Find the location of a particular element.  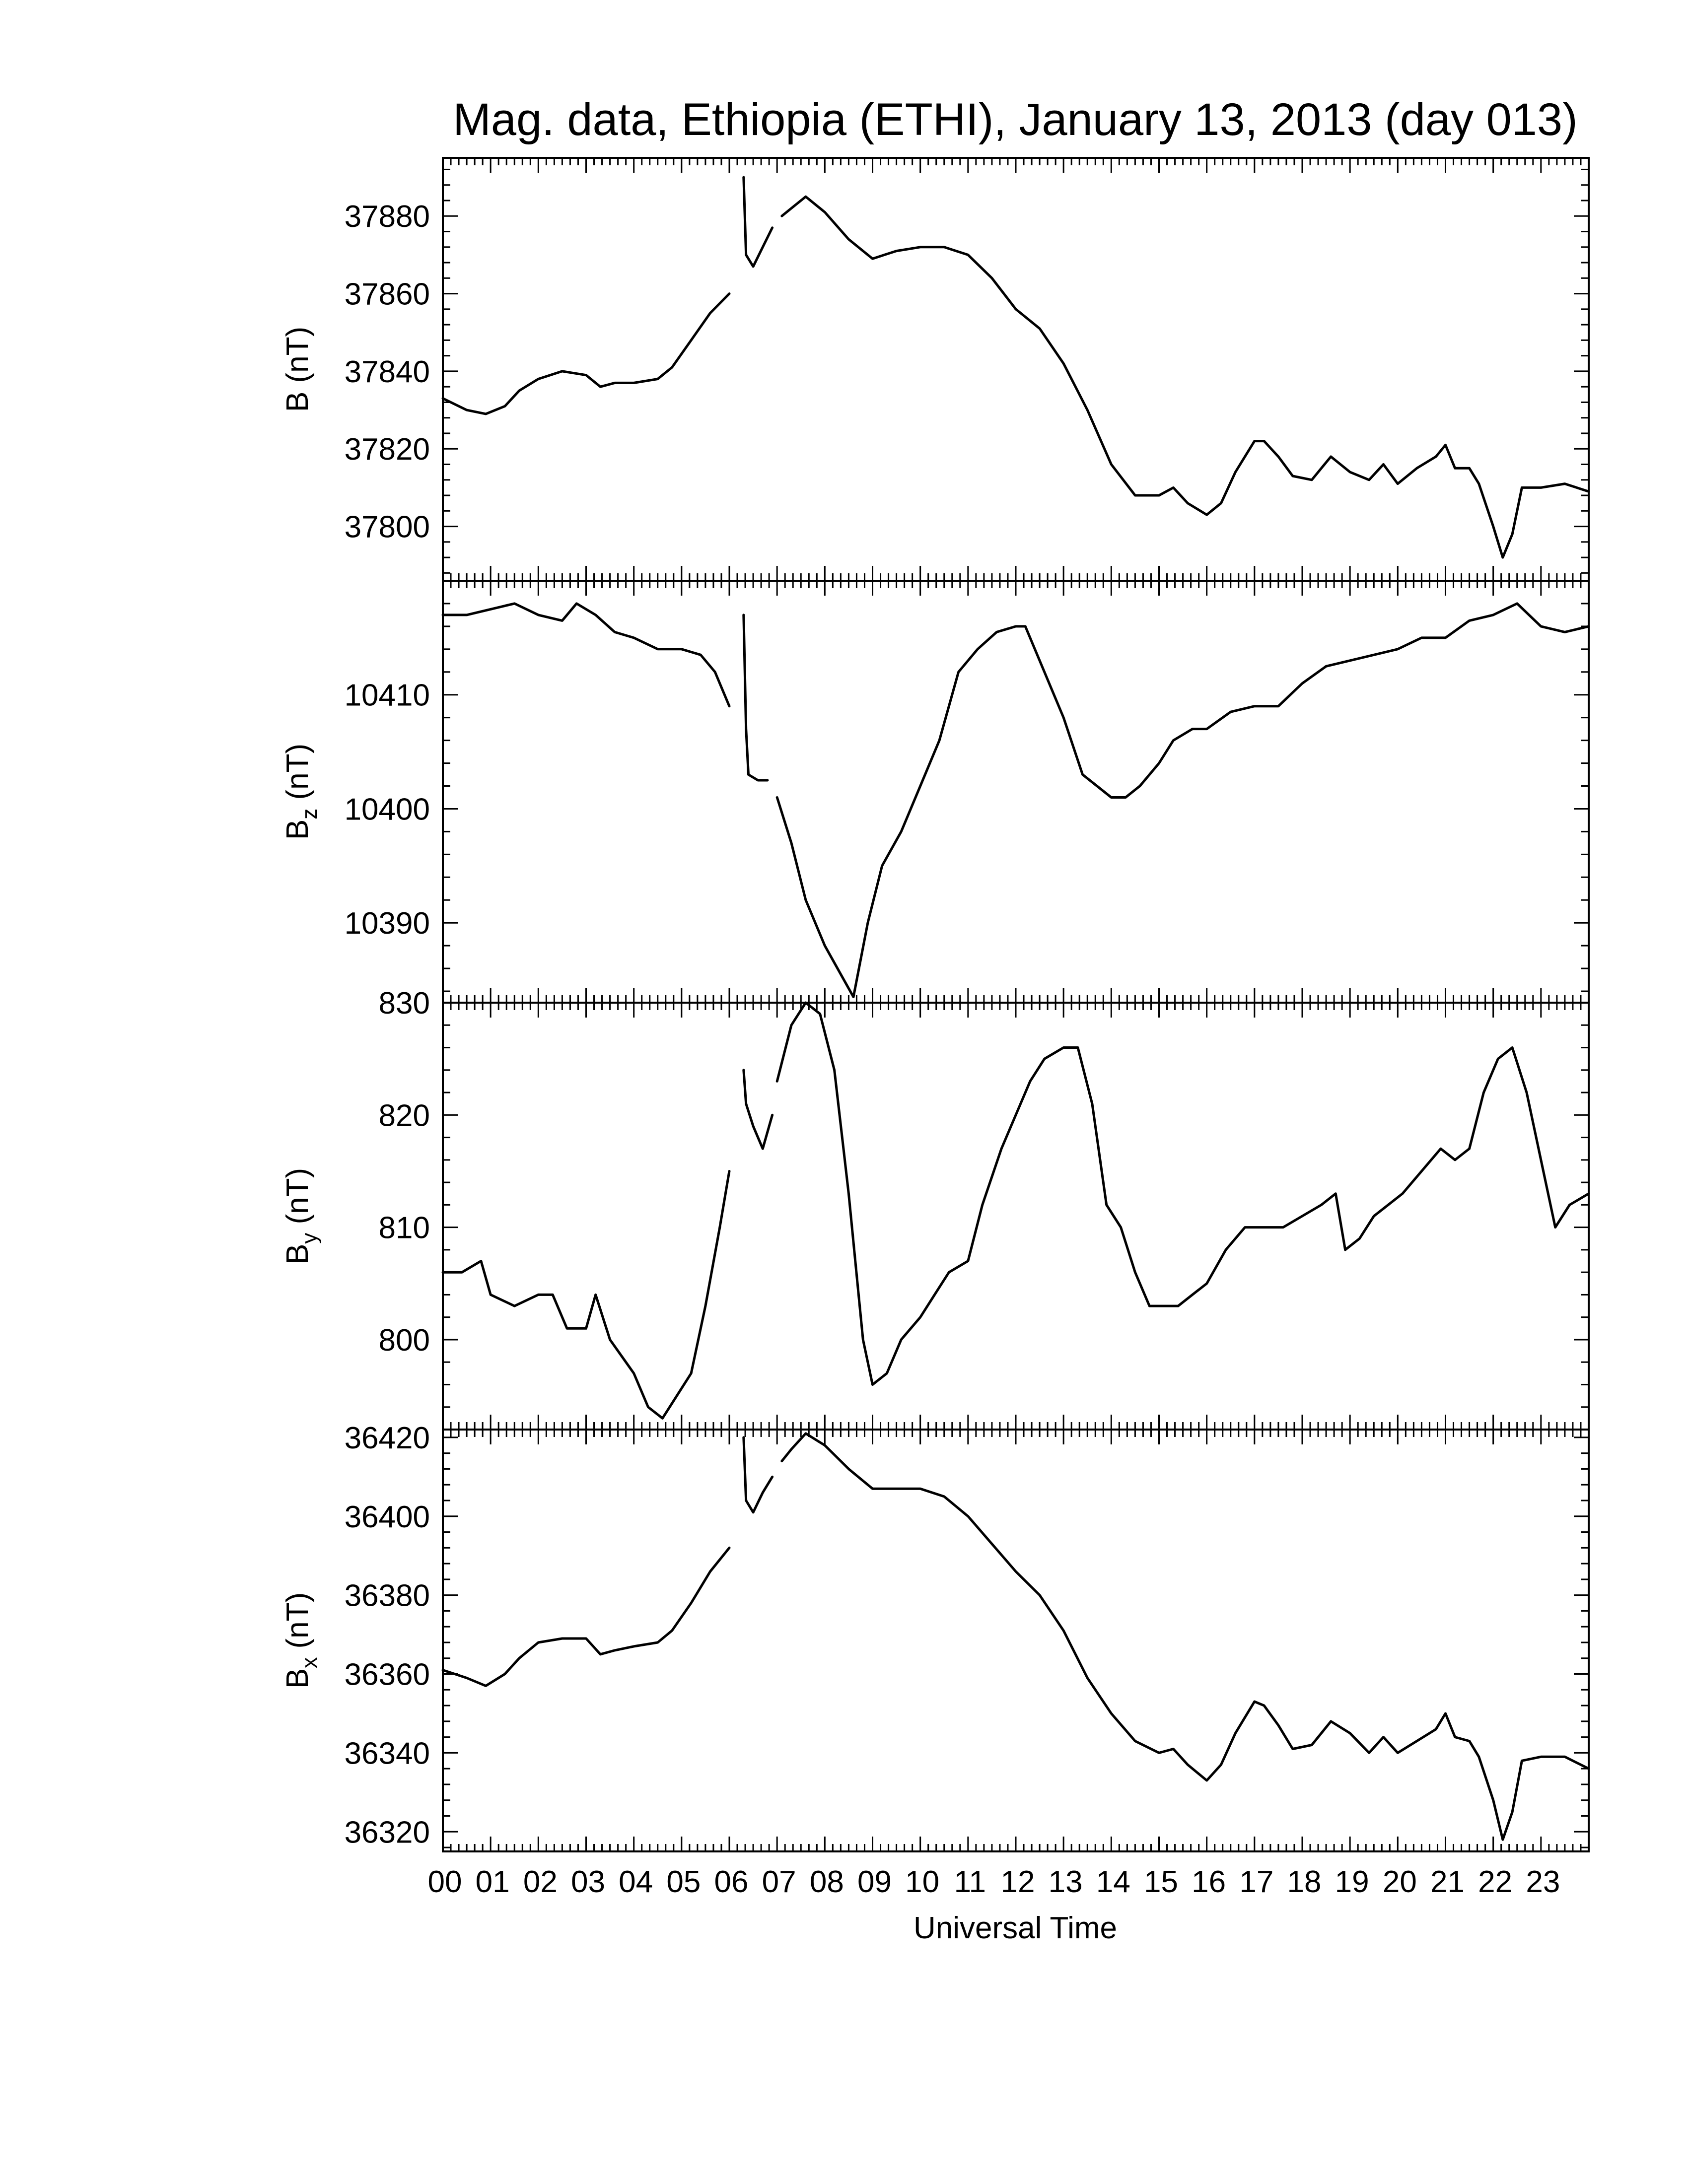

x-tick-label: 13 is located at coordinates (1066, 1882).